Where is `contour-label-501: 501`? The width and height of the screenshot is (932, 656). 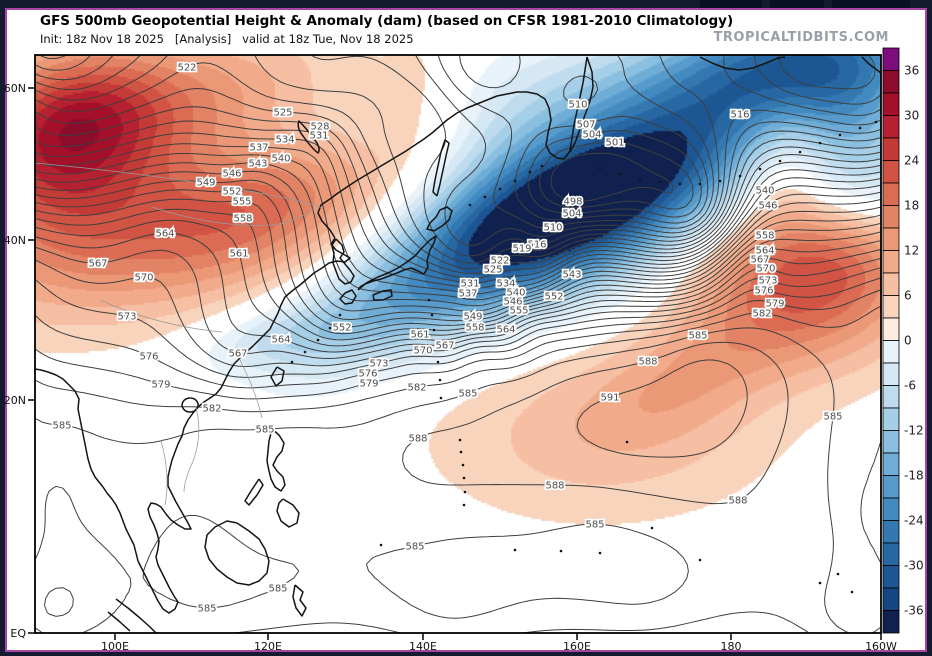 contour-label-501: 501 is located at coordinates (614, 143).